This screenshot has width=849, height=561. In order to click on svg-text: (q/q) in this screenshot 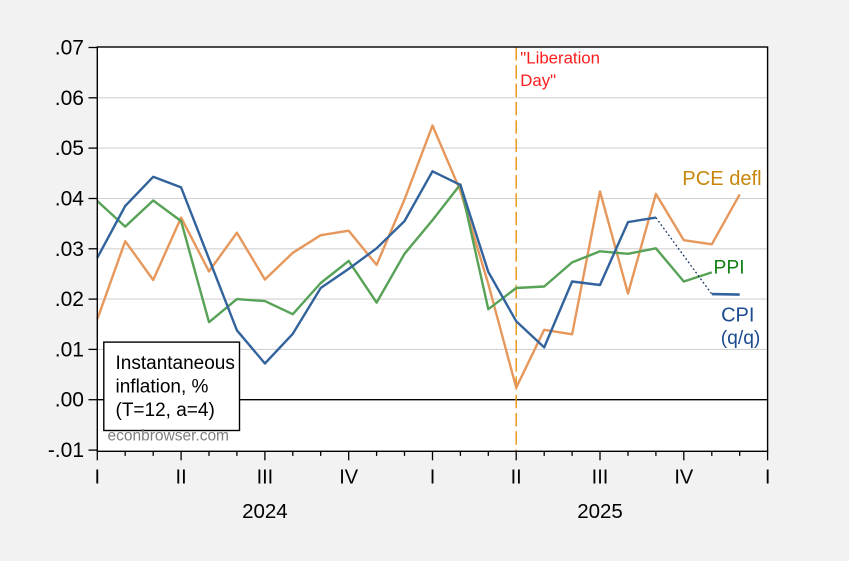, I will do `click(741, 338)`.